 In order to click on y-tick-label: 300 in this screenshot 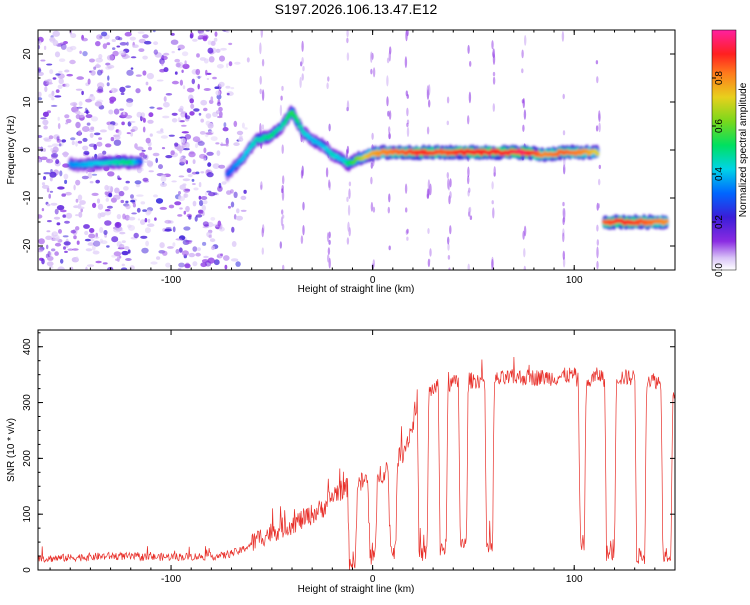, I will do `click(27, 402)`.